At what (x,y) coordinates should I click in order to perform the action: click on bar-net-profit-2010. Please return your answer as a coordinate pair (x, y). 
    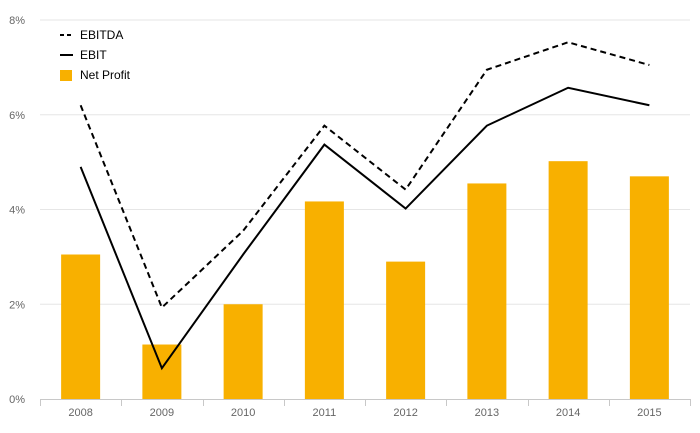
    Looking at the image, I should click on (243, 351).